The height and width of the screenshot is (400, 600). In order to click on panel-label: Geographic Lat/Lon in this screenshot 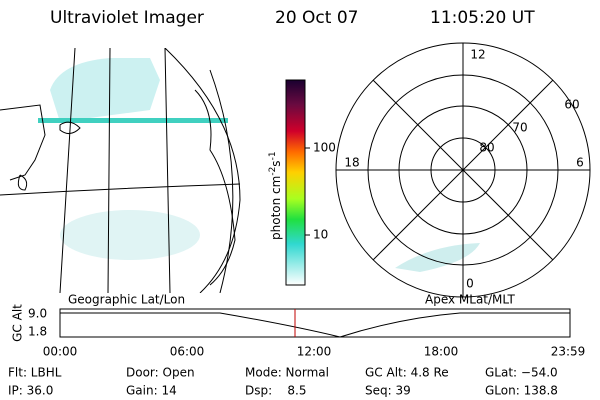, I will do `click(126, 300)`.